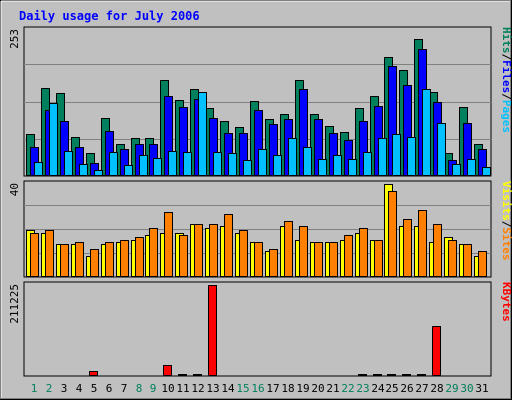 The height and width of the screenshot is (404, 512). What do you see at coordinates (14, 189) in the screenshot?
I see `visits-panel-ymax-label: 40` at bounding box center [14, 189].